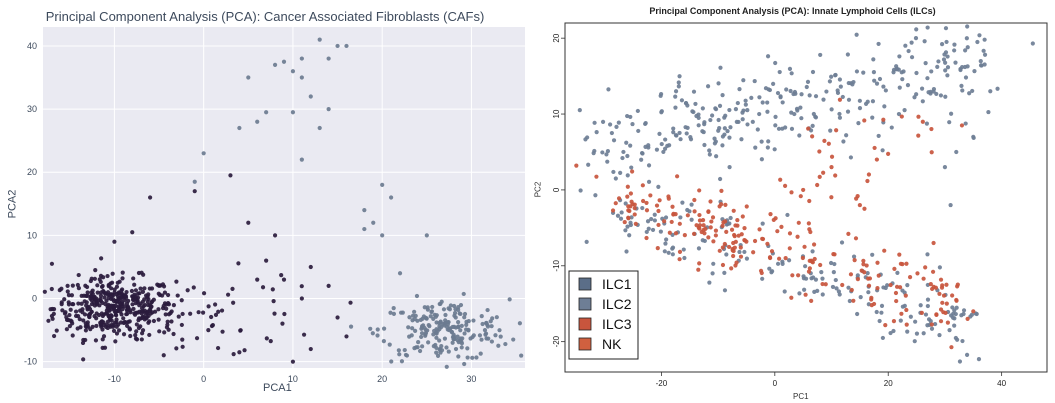  Describe the element at coordinates (32, 46) in the screenshot. I see `y-tick-label: 40` at that location.